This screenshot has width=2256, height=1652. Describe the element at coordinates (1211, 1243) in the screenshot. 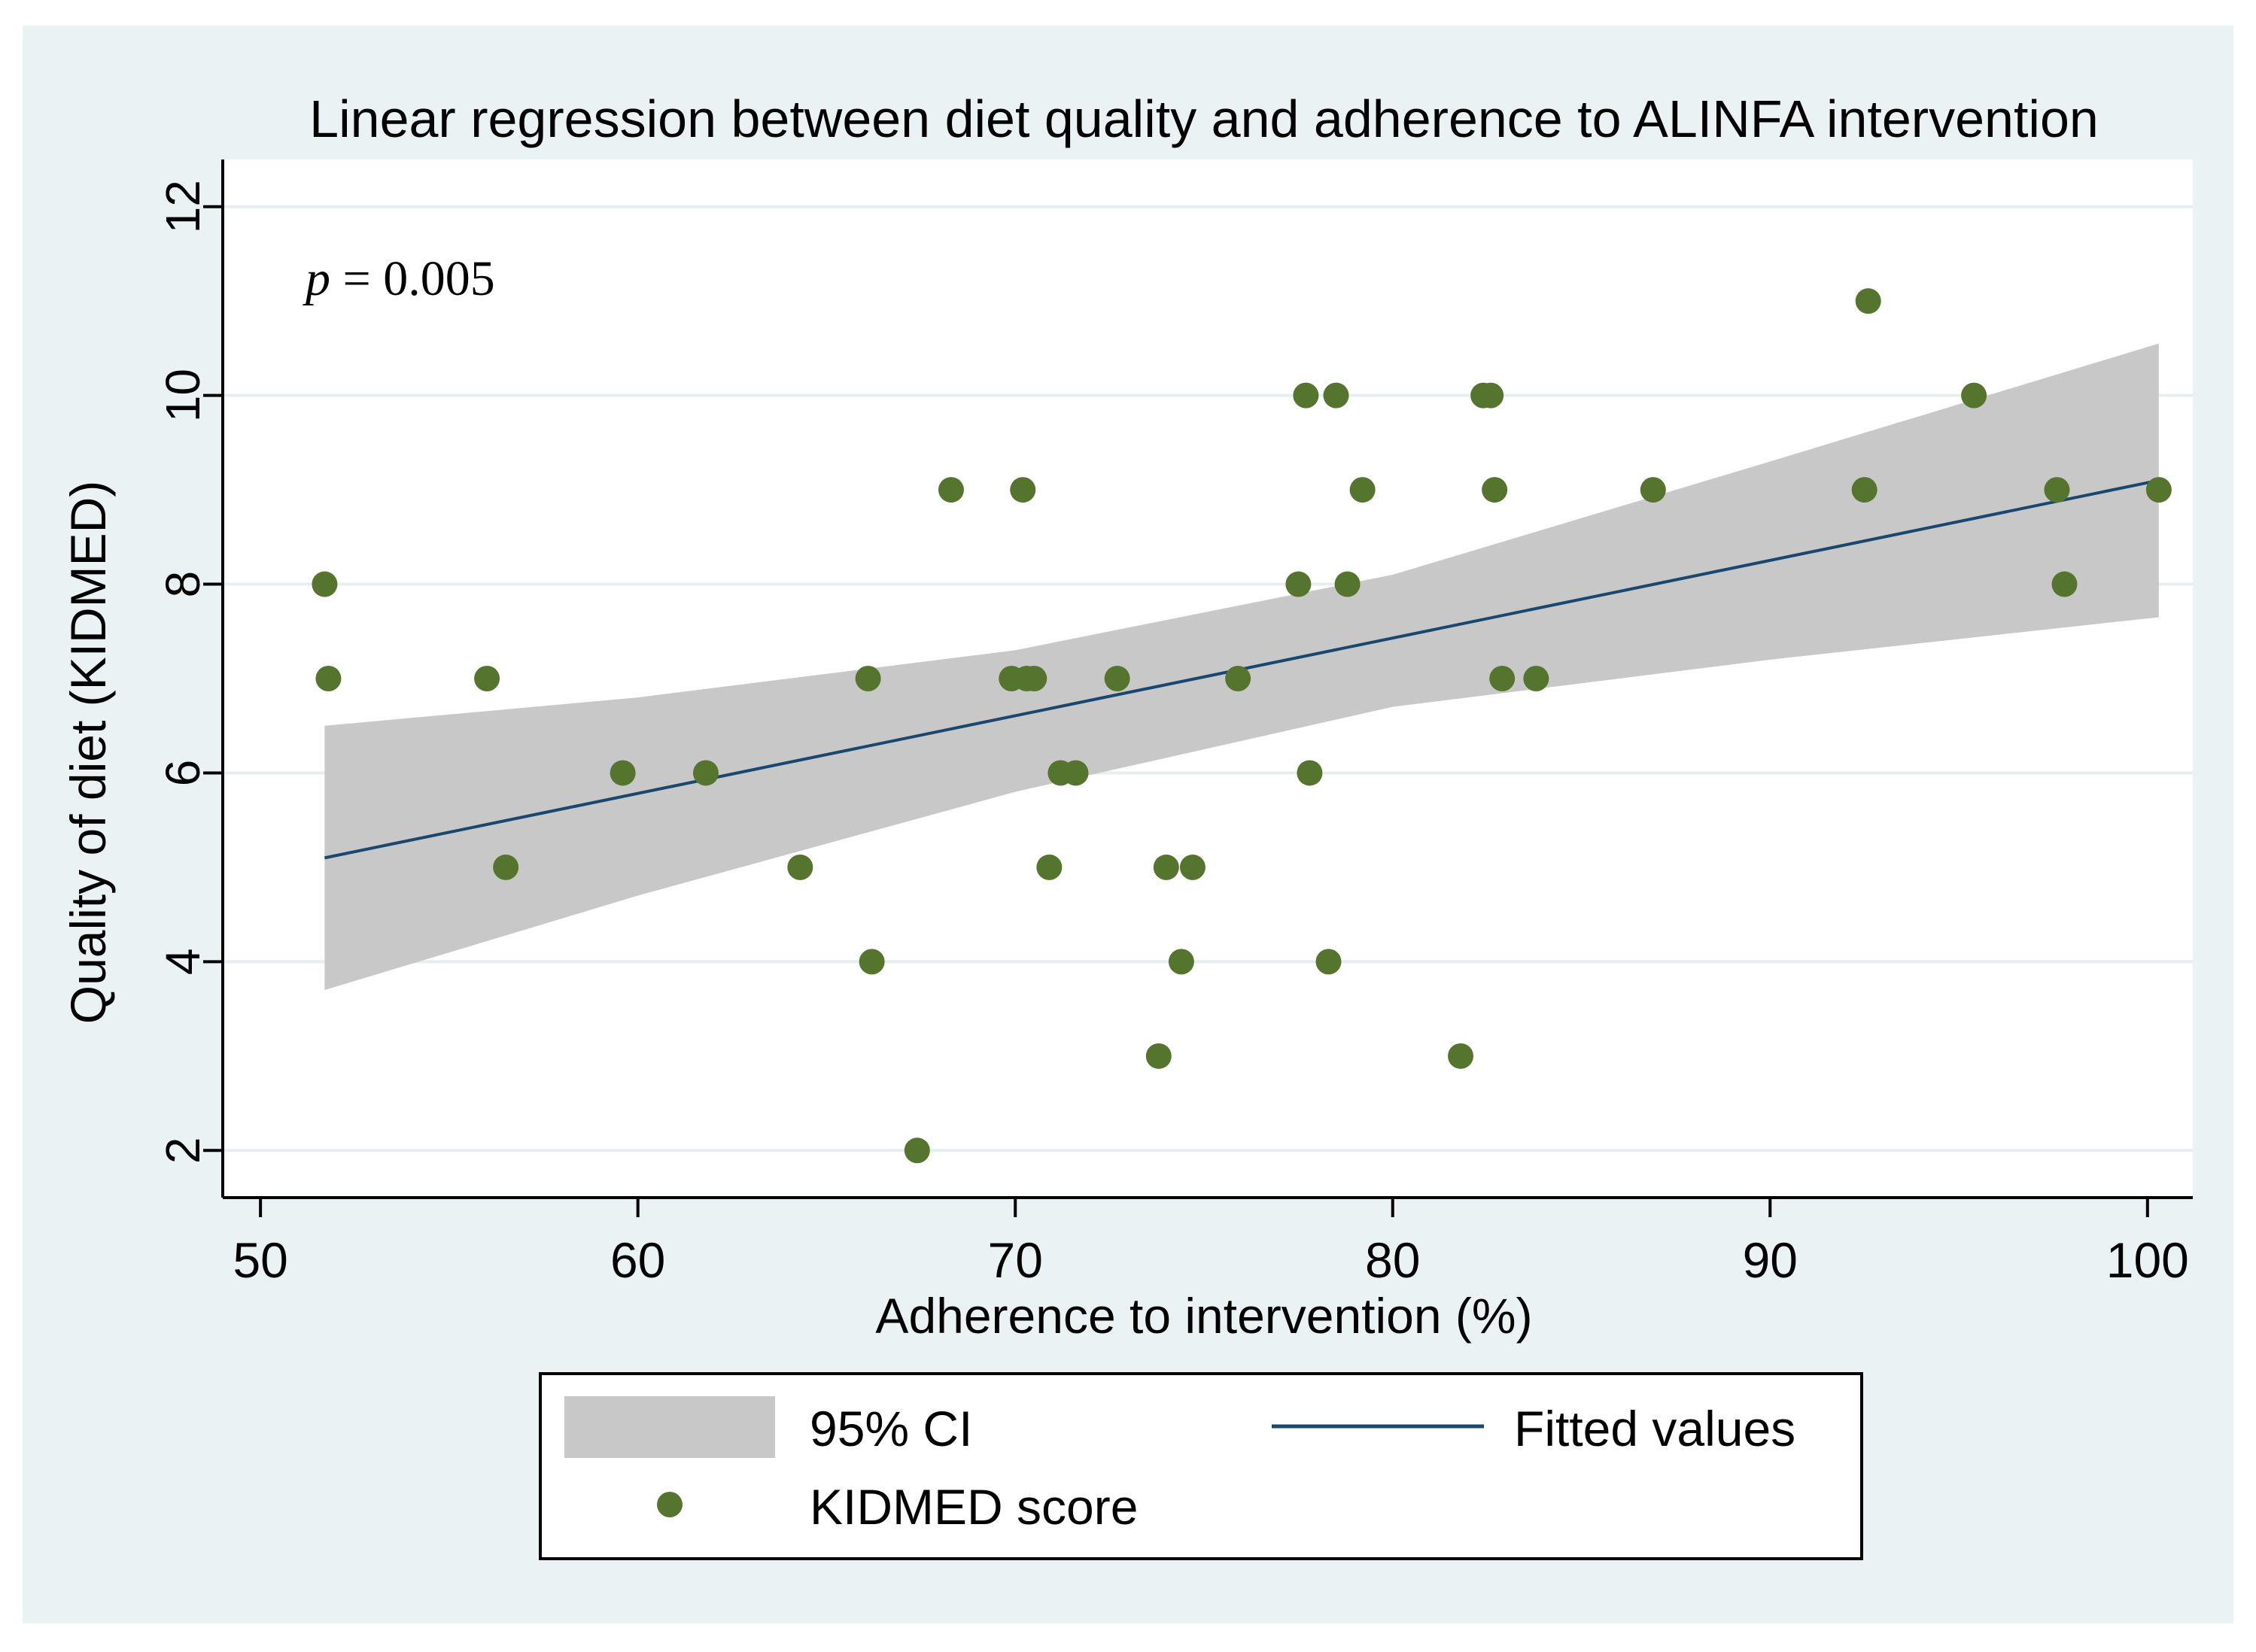

I see `x-axis-ticks: 50 60 70 80 90 100` at that location.